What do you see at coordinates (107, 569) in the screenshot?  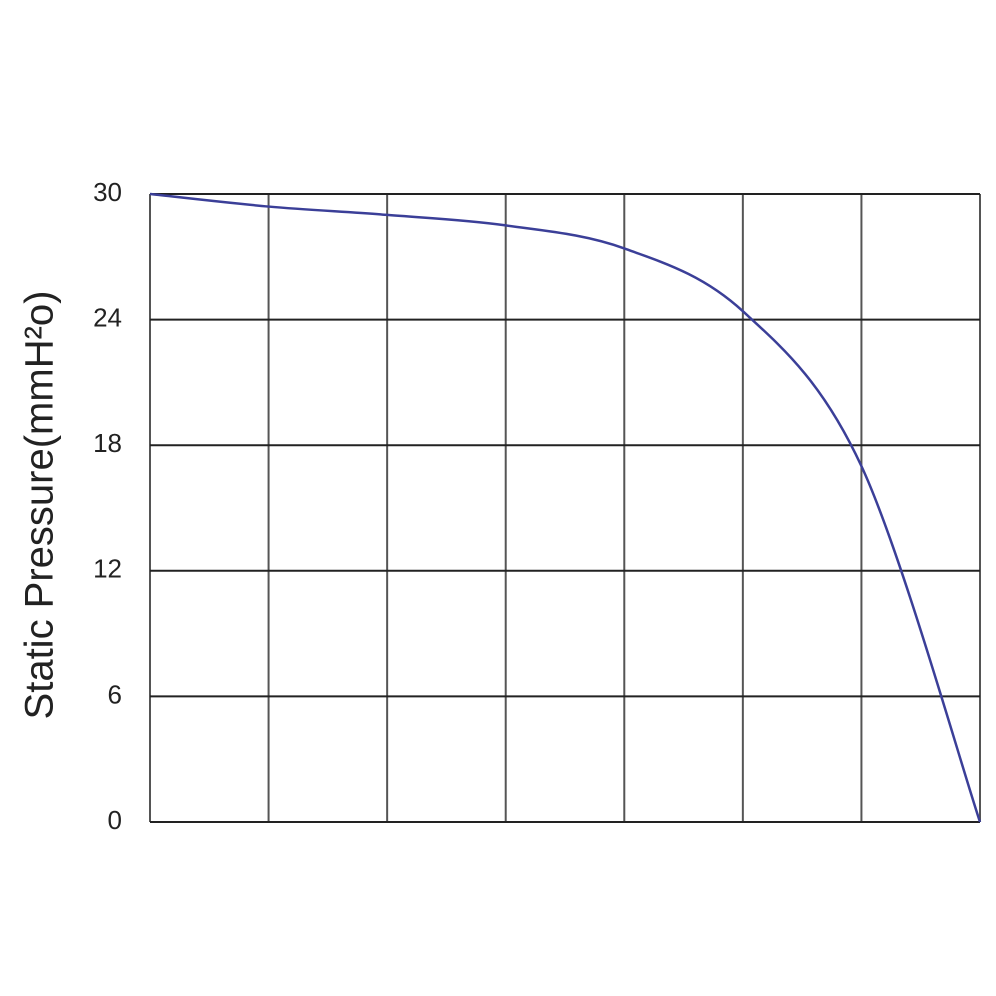 I see `y-tick-label: 12` at bounding box center [107, 569].